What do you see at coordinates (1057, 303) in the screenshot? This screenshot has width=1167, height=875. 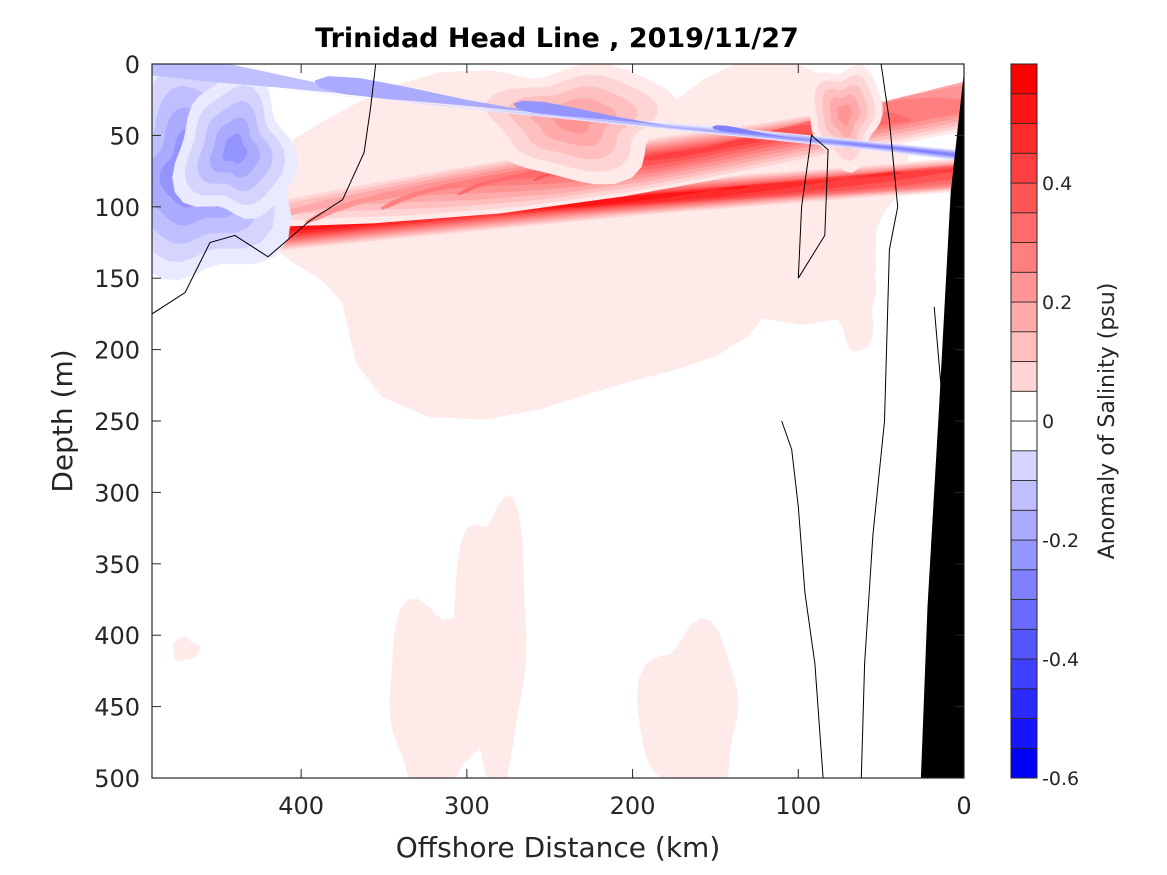 I see `colorbar-tick-label: 0.2` at bounding box center [1057, 303].